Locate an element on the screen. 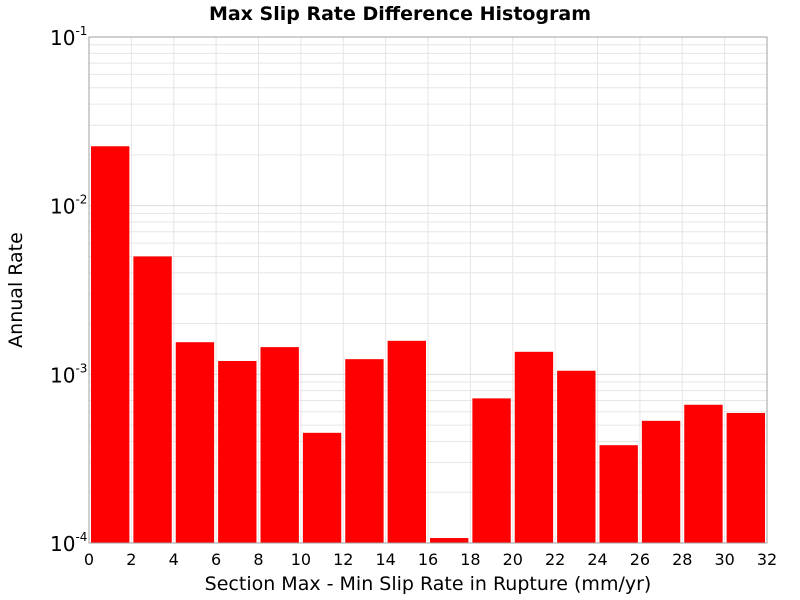  x-tick-label: 18 is located at coordinates (470, 559).